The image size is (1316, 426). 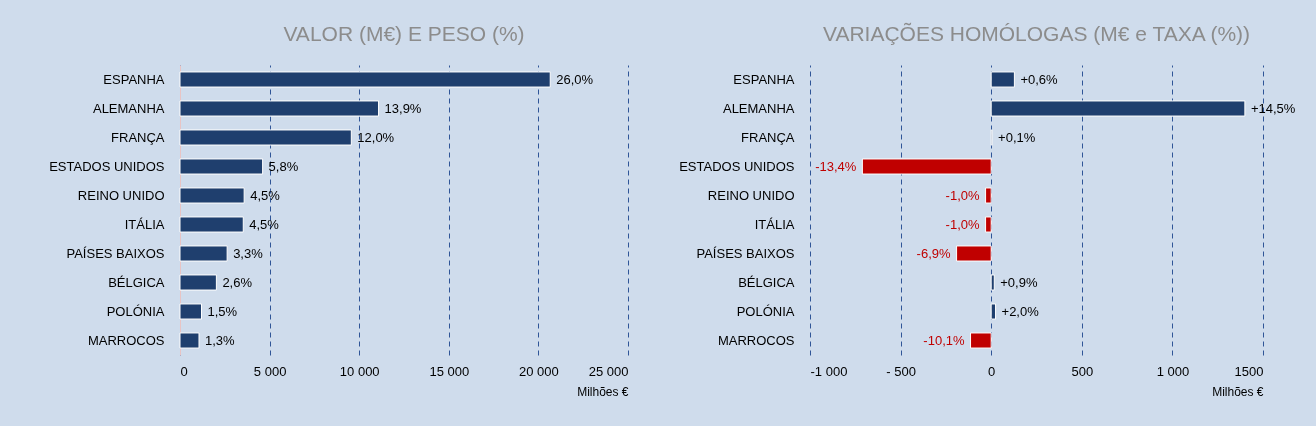 What do you see at coordinates (376, 137) in the screenshot?
I see `annotation: 12,0%` at bounding box center [376, 137].